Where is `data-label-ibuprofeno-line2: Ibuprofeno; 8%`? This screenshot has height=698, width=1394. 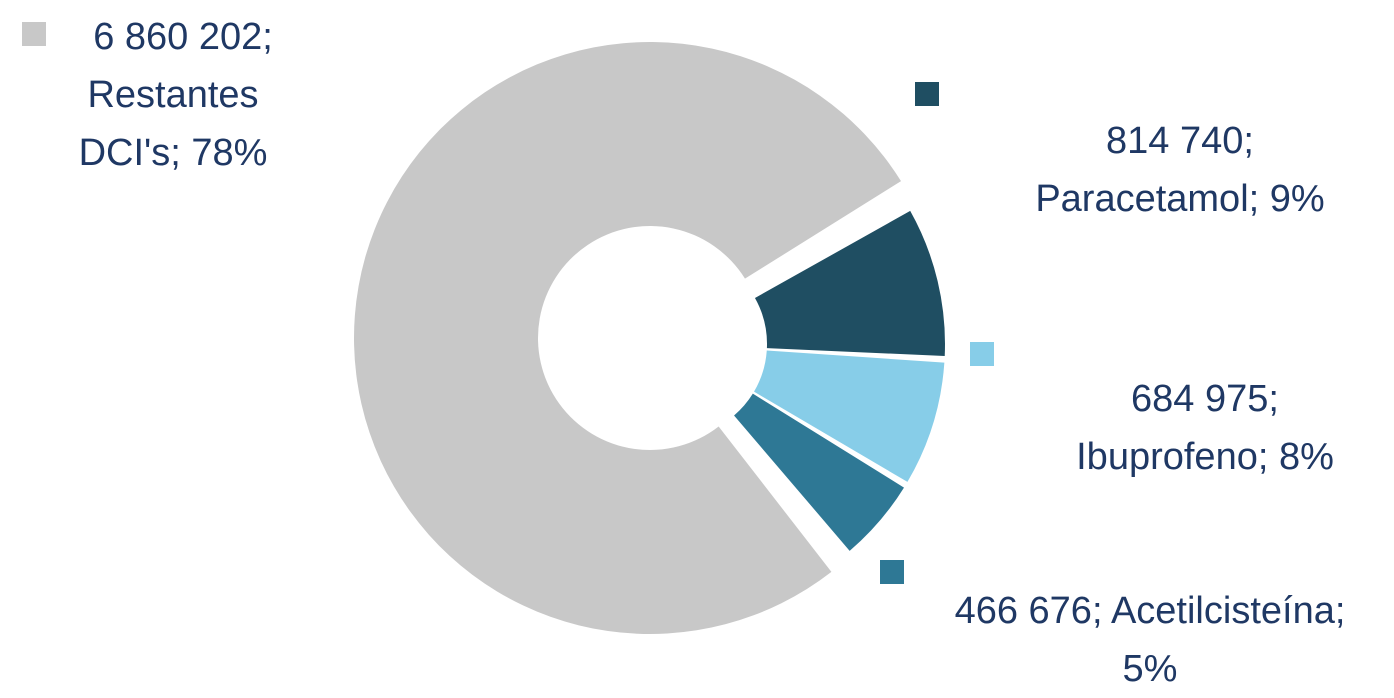
data-label-ibuprofeno-line2: Ibuprofeno; 8% is located at coordinates (1205, 457).